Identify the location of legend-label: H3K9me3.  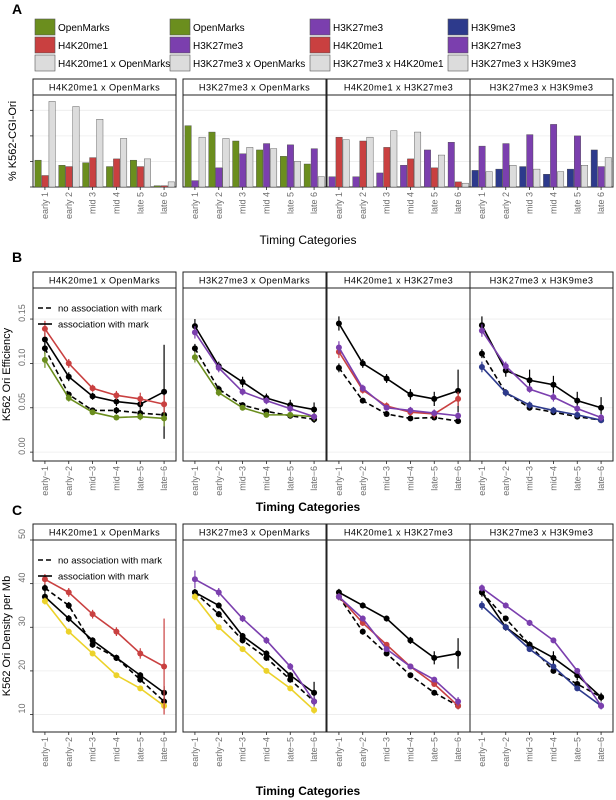
(493, 28).